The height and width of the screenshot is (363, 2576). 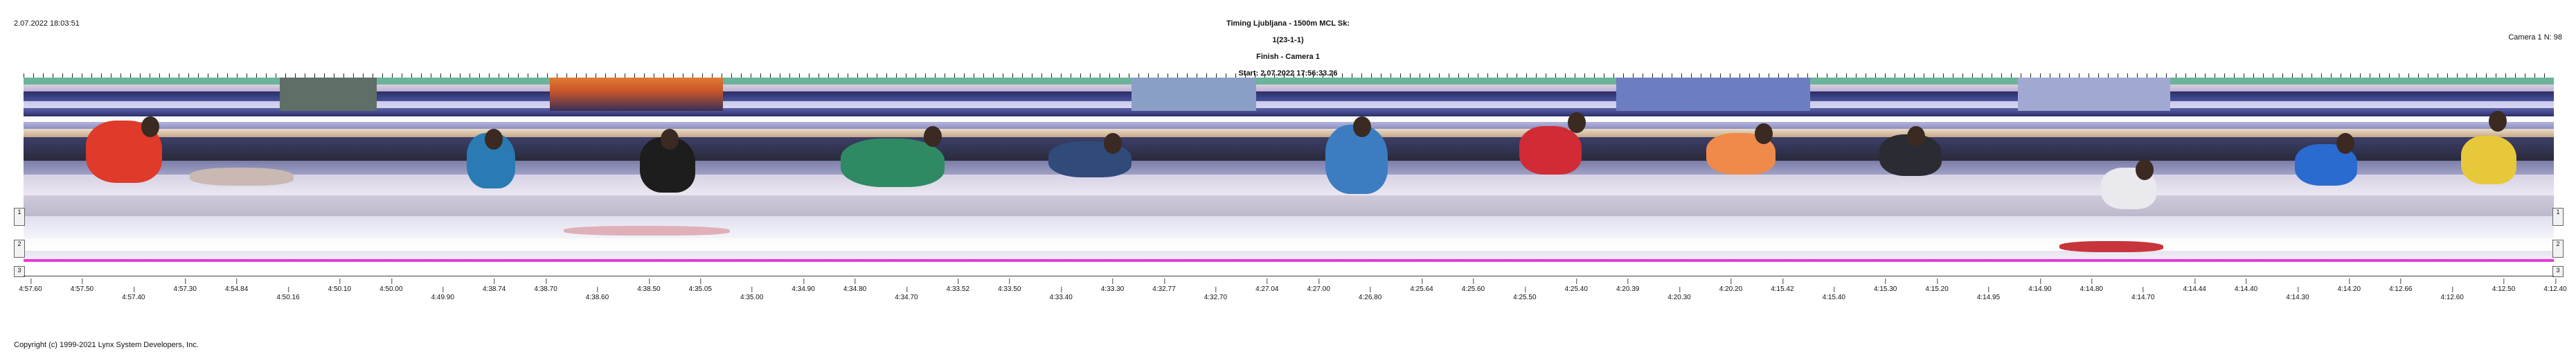 I want to click on lane-marker-left: 3, so click(x=19, y=271).